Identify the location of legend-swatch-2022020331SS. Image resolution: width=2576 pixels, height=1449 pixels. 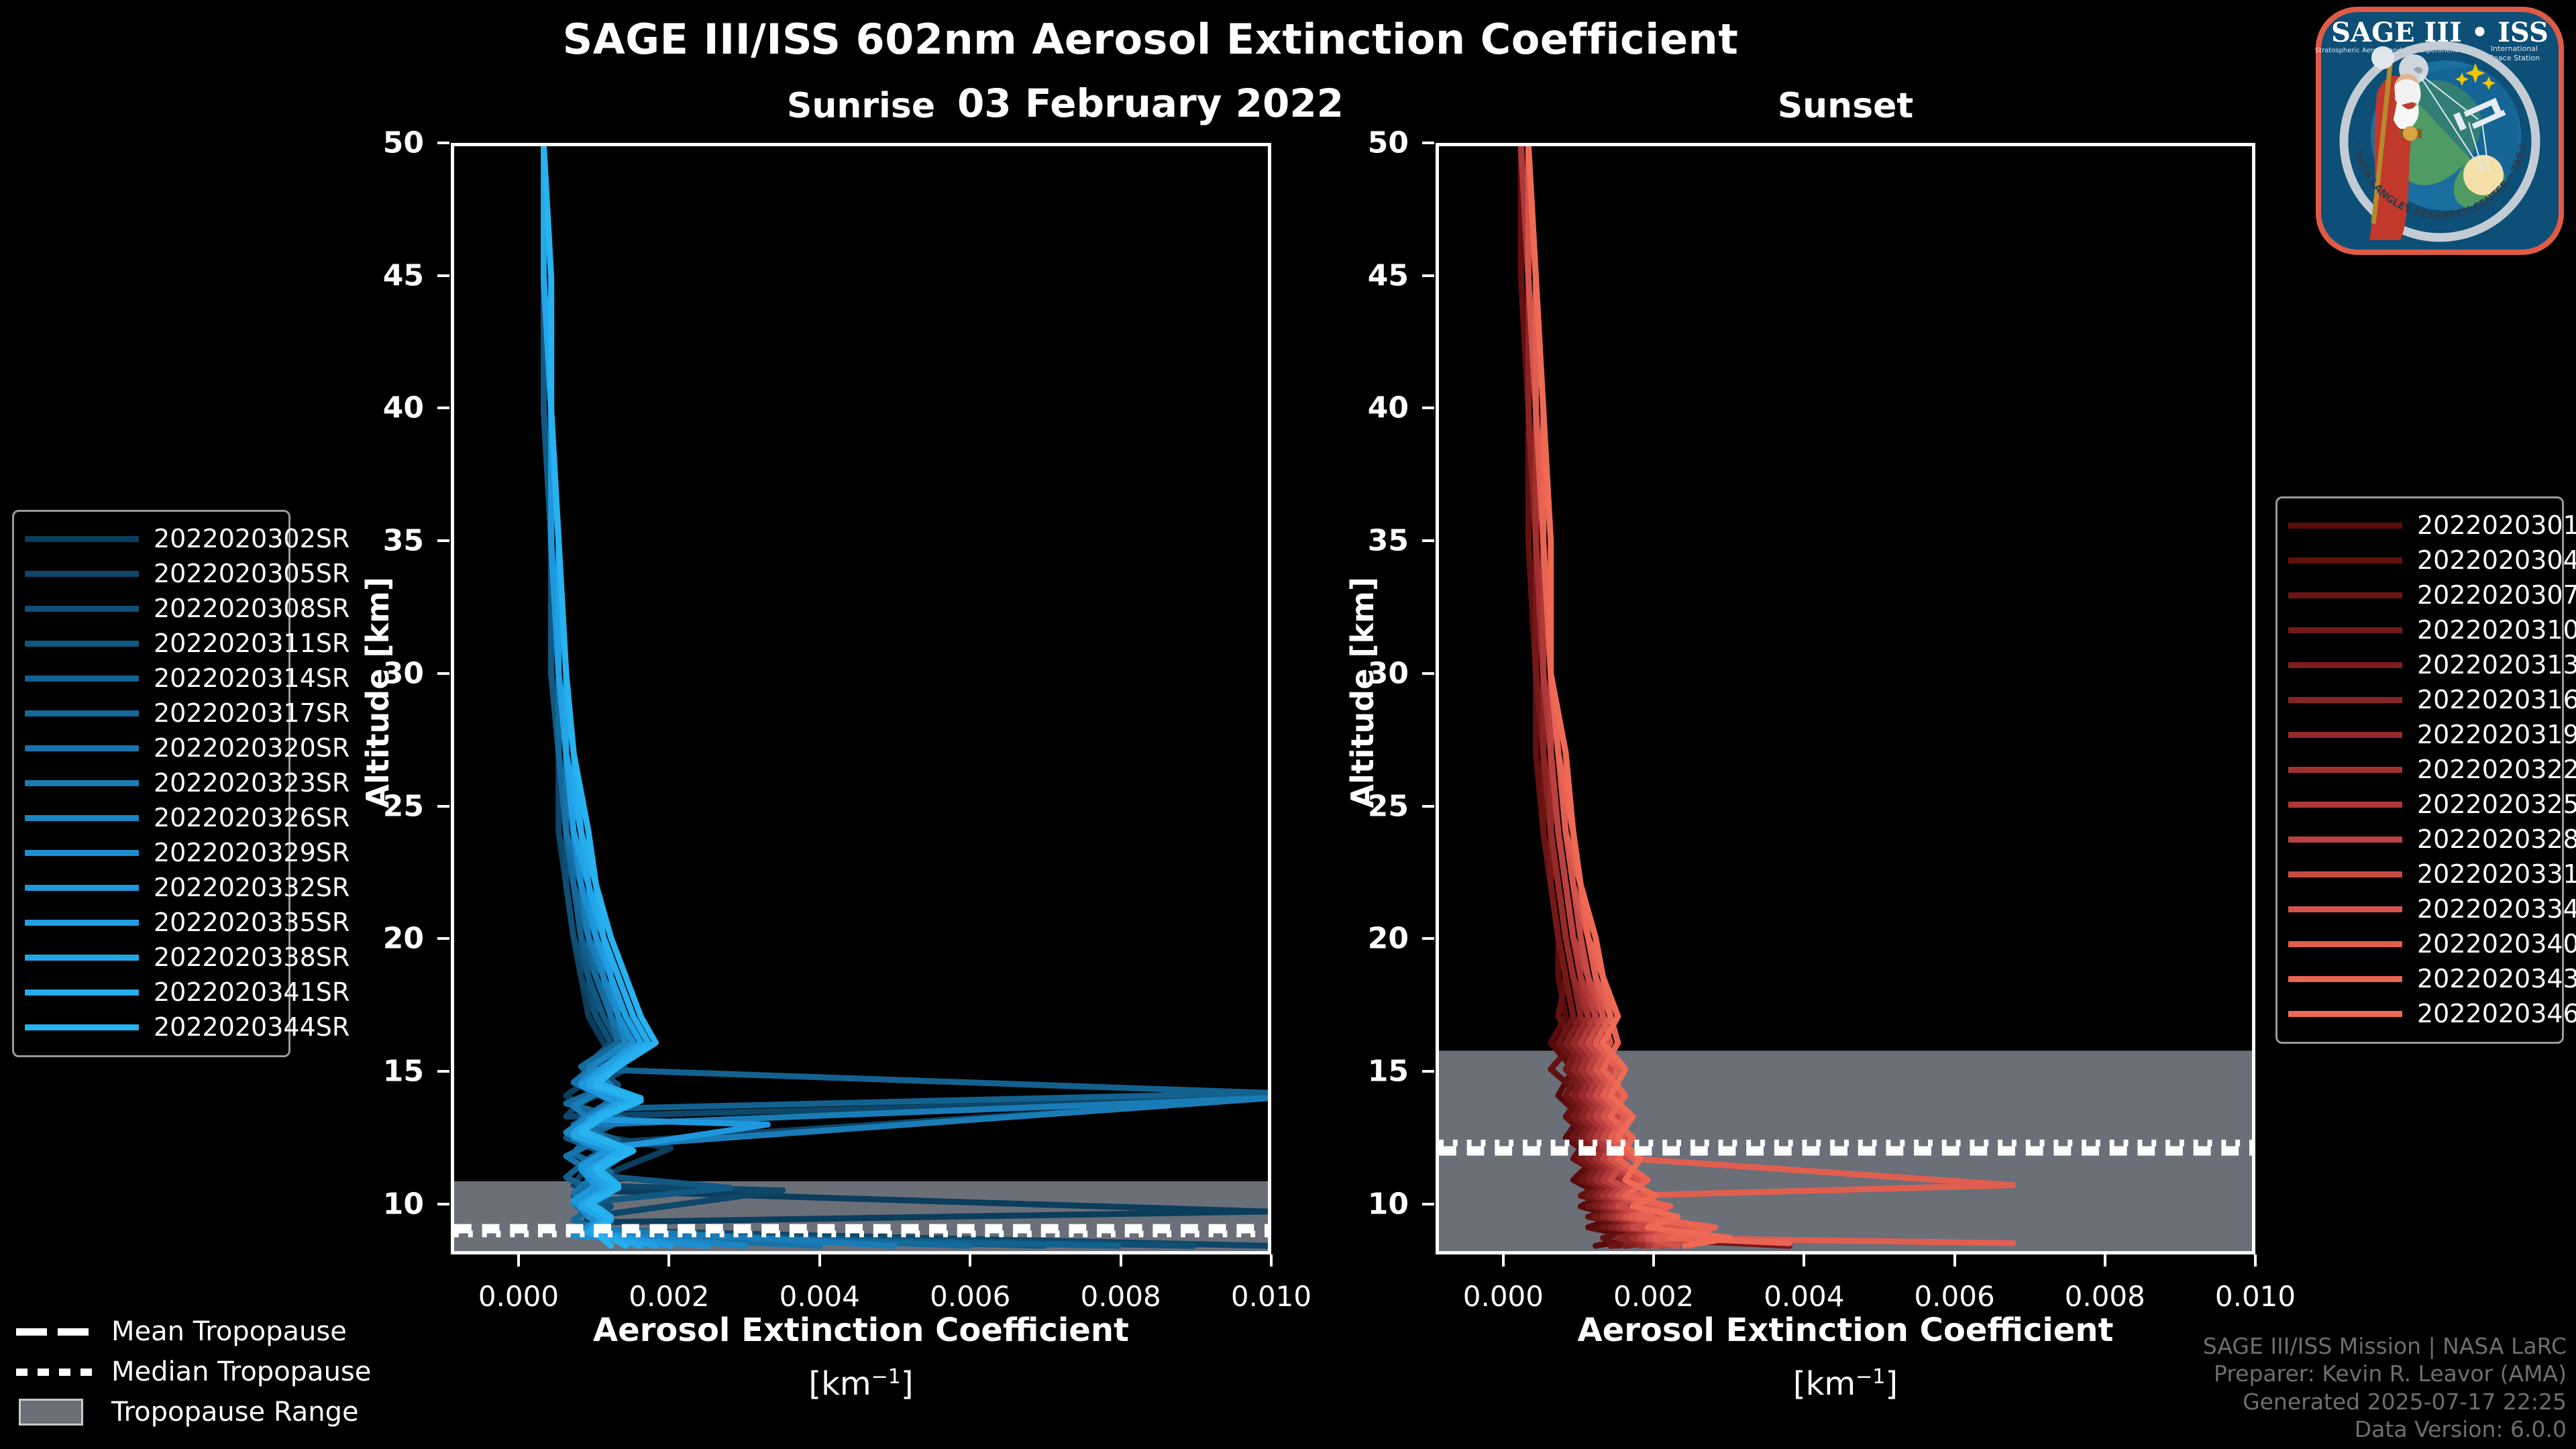
(2345, 874).